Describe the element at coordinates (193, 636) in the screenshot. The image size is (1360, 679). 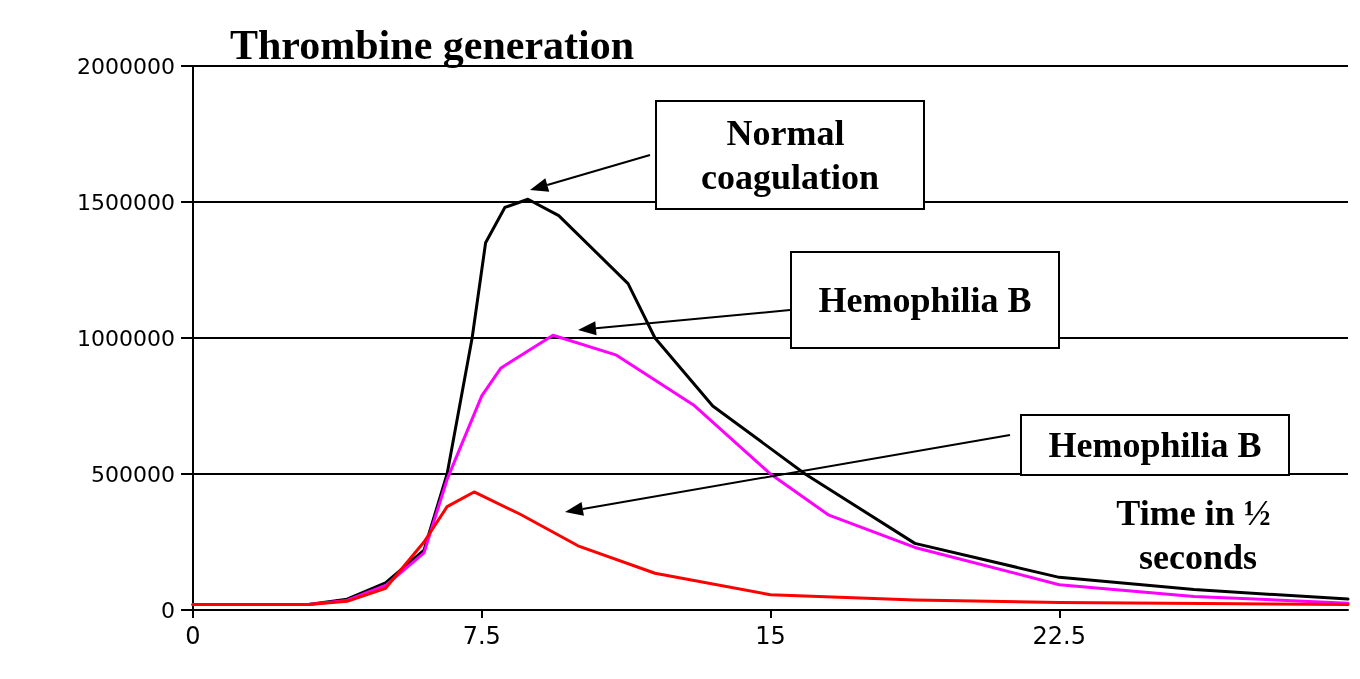
I see `x-tick-label: 0` at that location.